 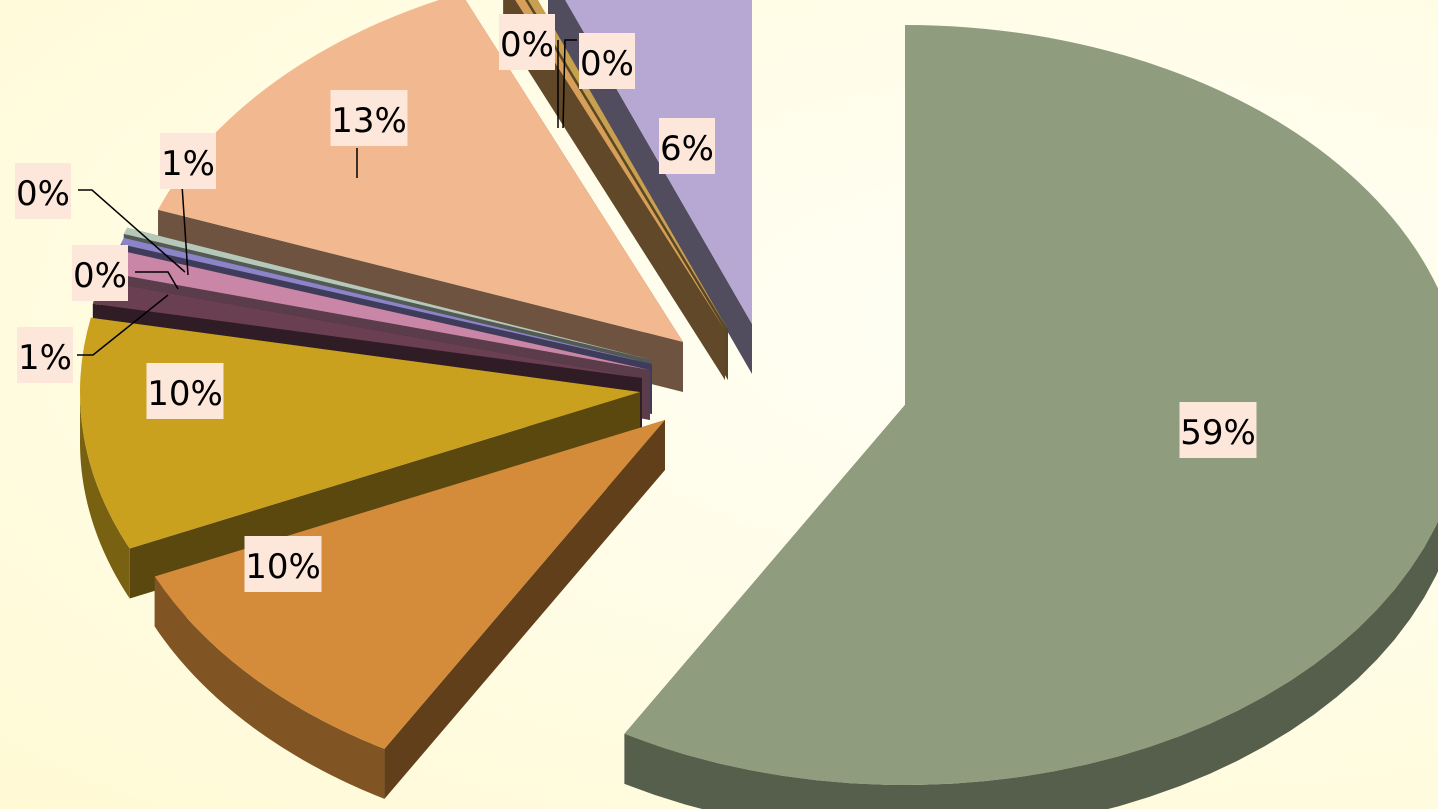 What do you see at coordinates (1218, 433) in the screenshot?
I see `data-label-text: 59%` at bounding box center [1218, 433].